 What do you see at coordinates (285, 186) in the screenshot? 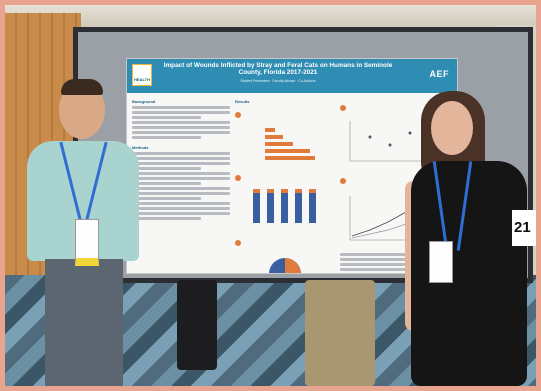
I see `poster-column-middle: Results` at bounding box center [285, 186].